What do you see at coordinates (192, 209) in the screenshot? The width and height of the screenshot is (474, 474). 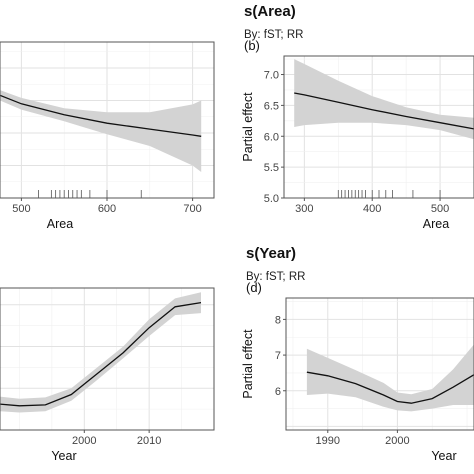 I see `x-tick-label: 700` at bounding box center [192, 209].